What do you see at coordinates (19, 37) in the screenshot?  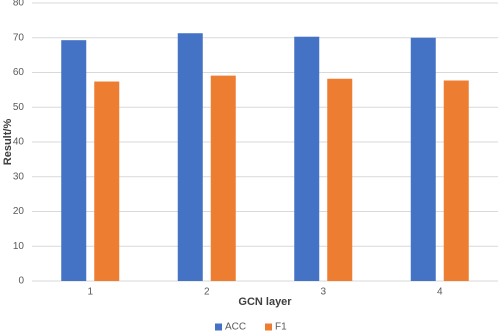 I see `y-tick-label: 70` at bounding box center [19, 37].